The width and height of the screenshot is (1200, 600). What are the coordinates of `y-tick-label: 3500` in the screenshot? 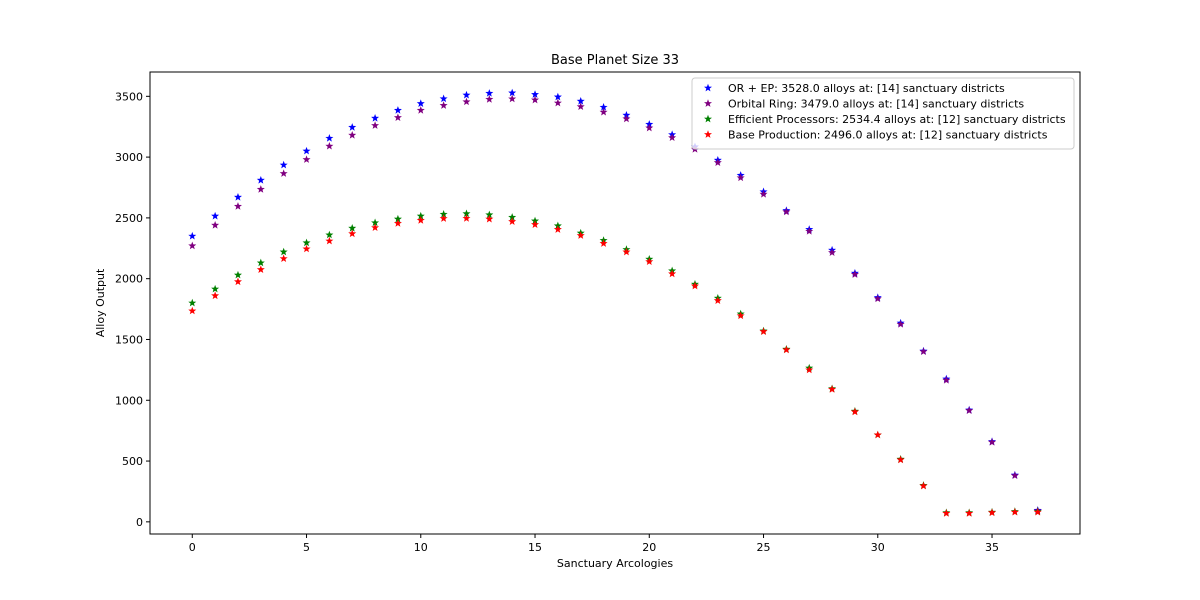 It's located at (129, 96).